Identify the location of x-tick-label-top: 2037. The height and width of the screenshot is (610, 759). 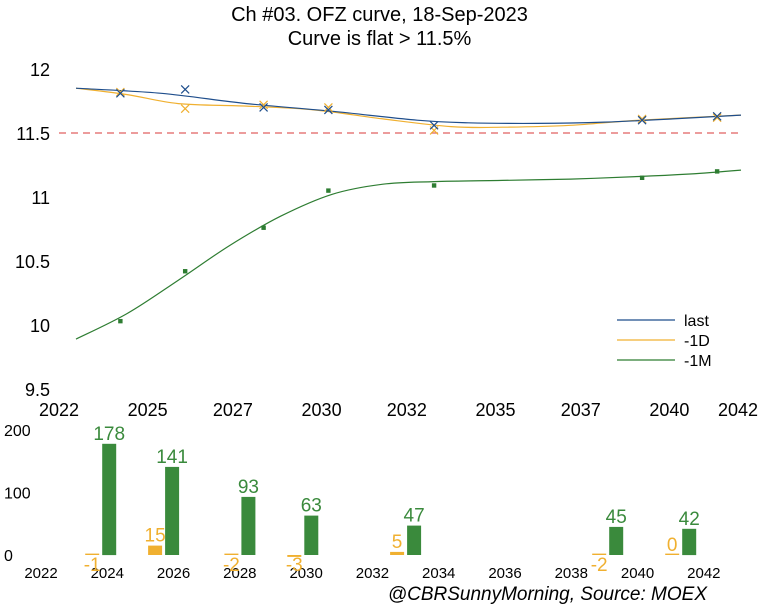
(581, 410).